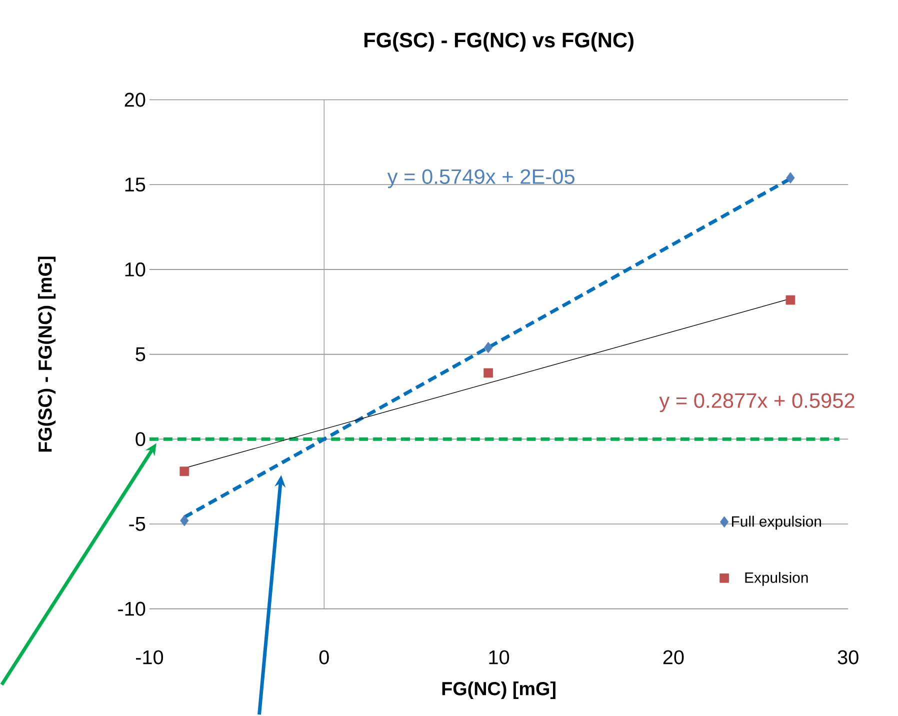  What do you see at coordinates (499, 657) in the screenshot?
I see `x-tick-label: 10` at bounding box center [499, 657].